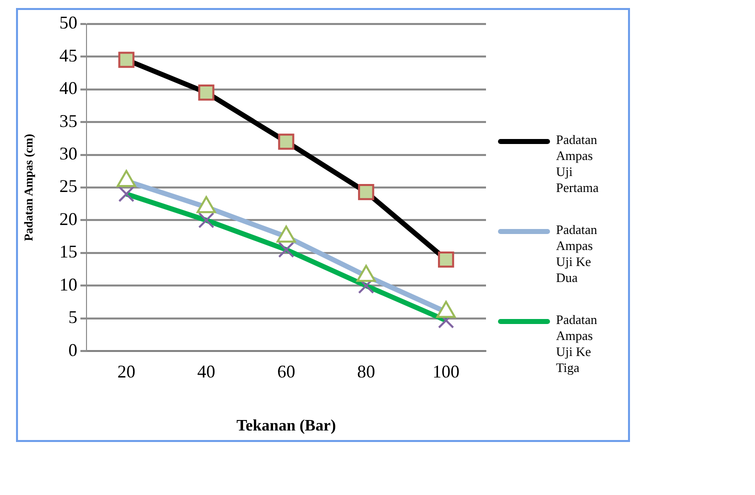 The width and height of the screenshot is (755, 495). Describe the element at coordinates (286, 372) in the screenshot. I see `x-tick-label: 60` at that location.